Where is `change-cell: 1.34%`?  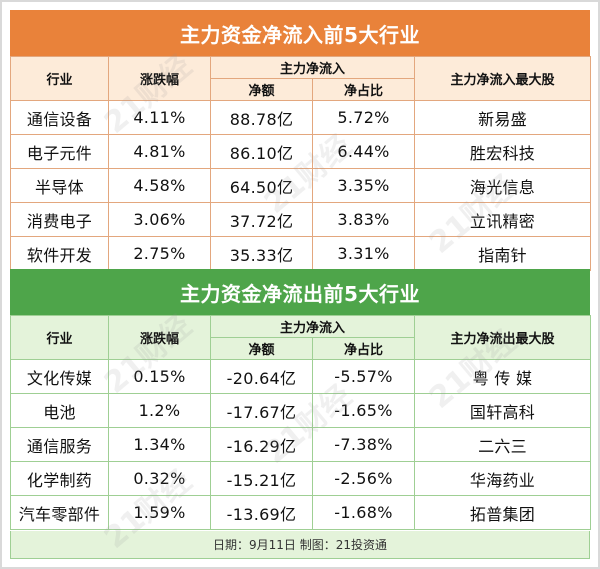 change-cell: 1.34% is located at coordinates (159, 444).